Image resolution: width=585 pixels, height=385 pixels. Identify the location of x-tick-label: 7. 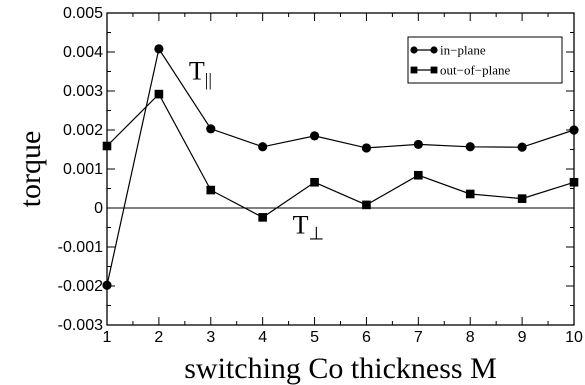
(418, 337).